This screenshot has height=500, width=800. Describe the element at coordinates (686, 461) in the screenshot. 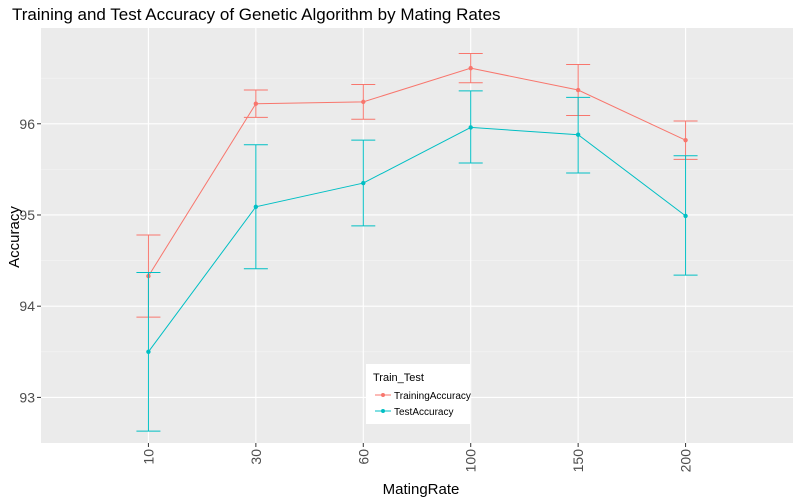

I see `x-tick-label: 200` at that location.